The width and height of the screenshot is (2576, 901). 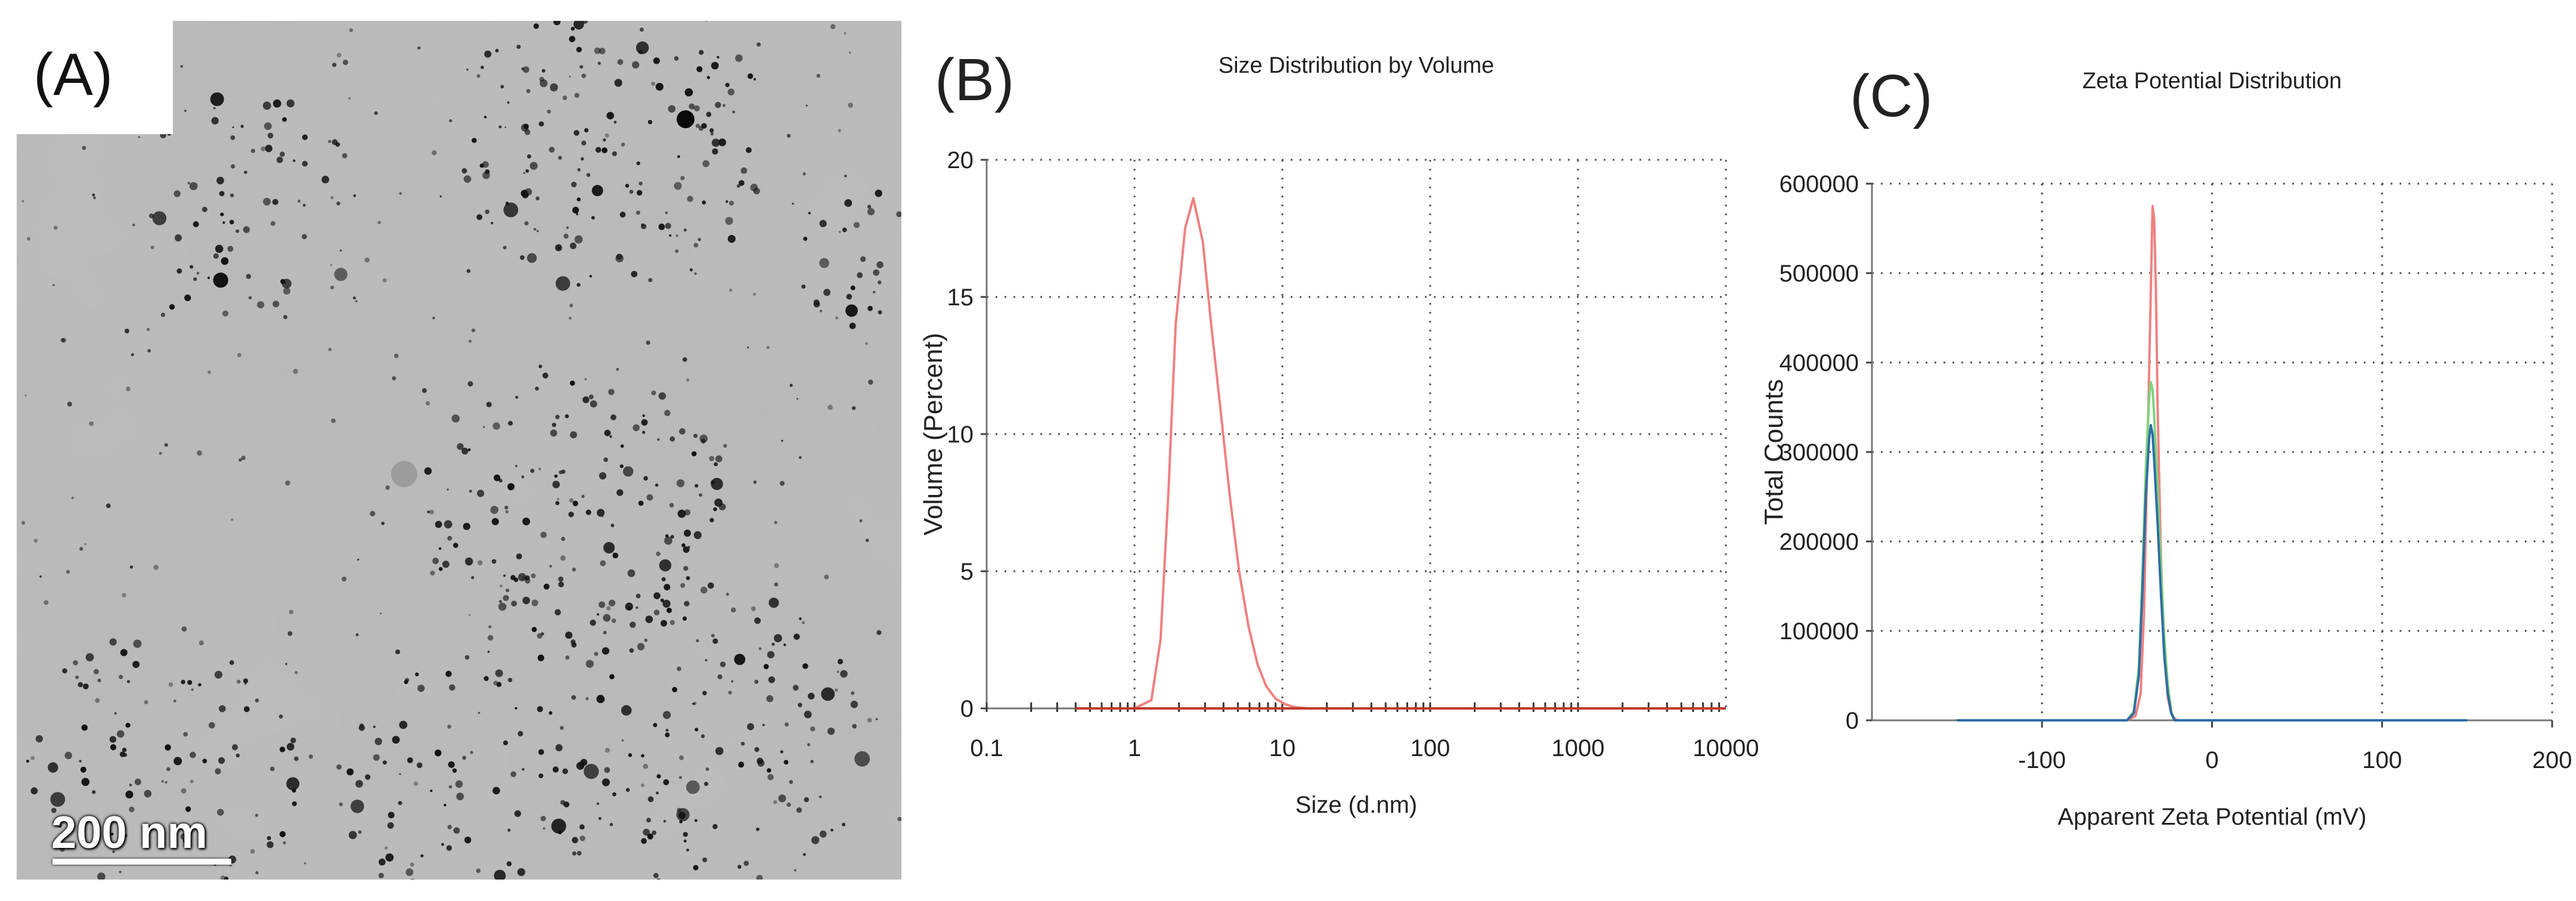 What do you see at coordinates (2212, 81) in the screenshot?
I see `chart-title: Zeta Potential Distribution` at bounding box center [2212, 81].